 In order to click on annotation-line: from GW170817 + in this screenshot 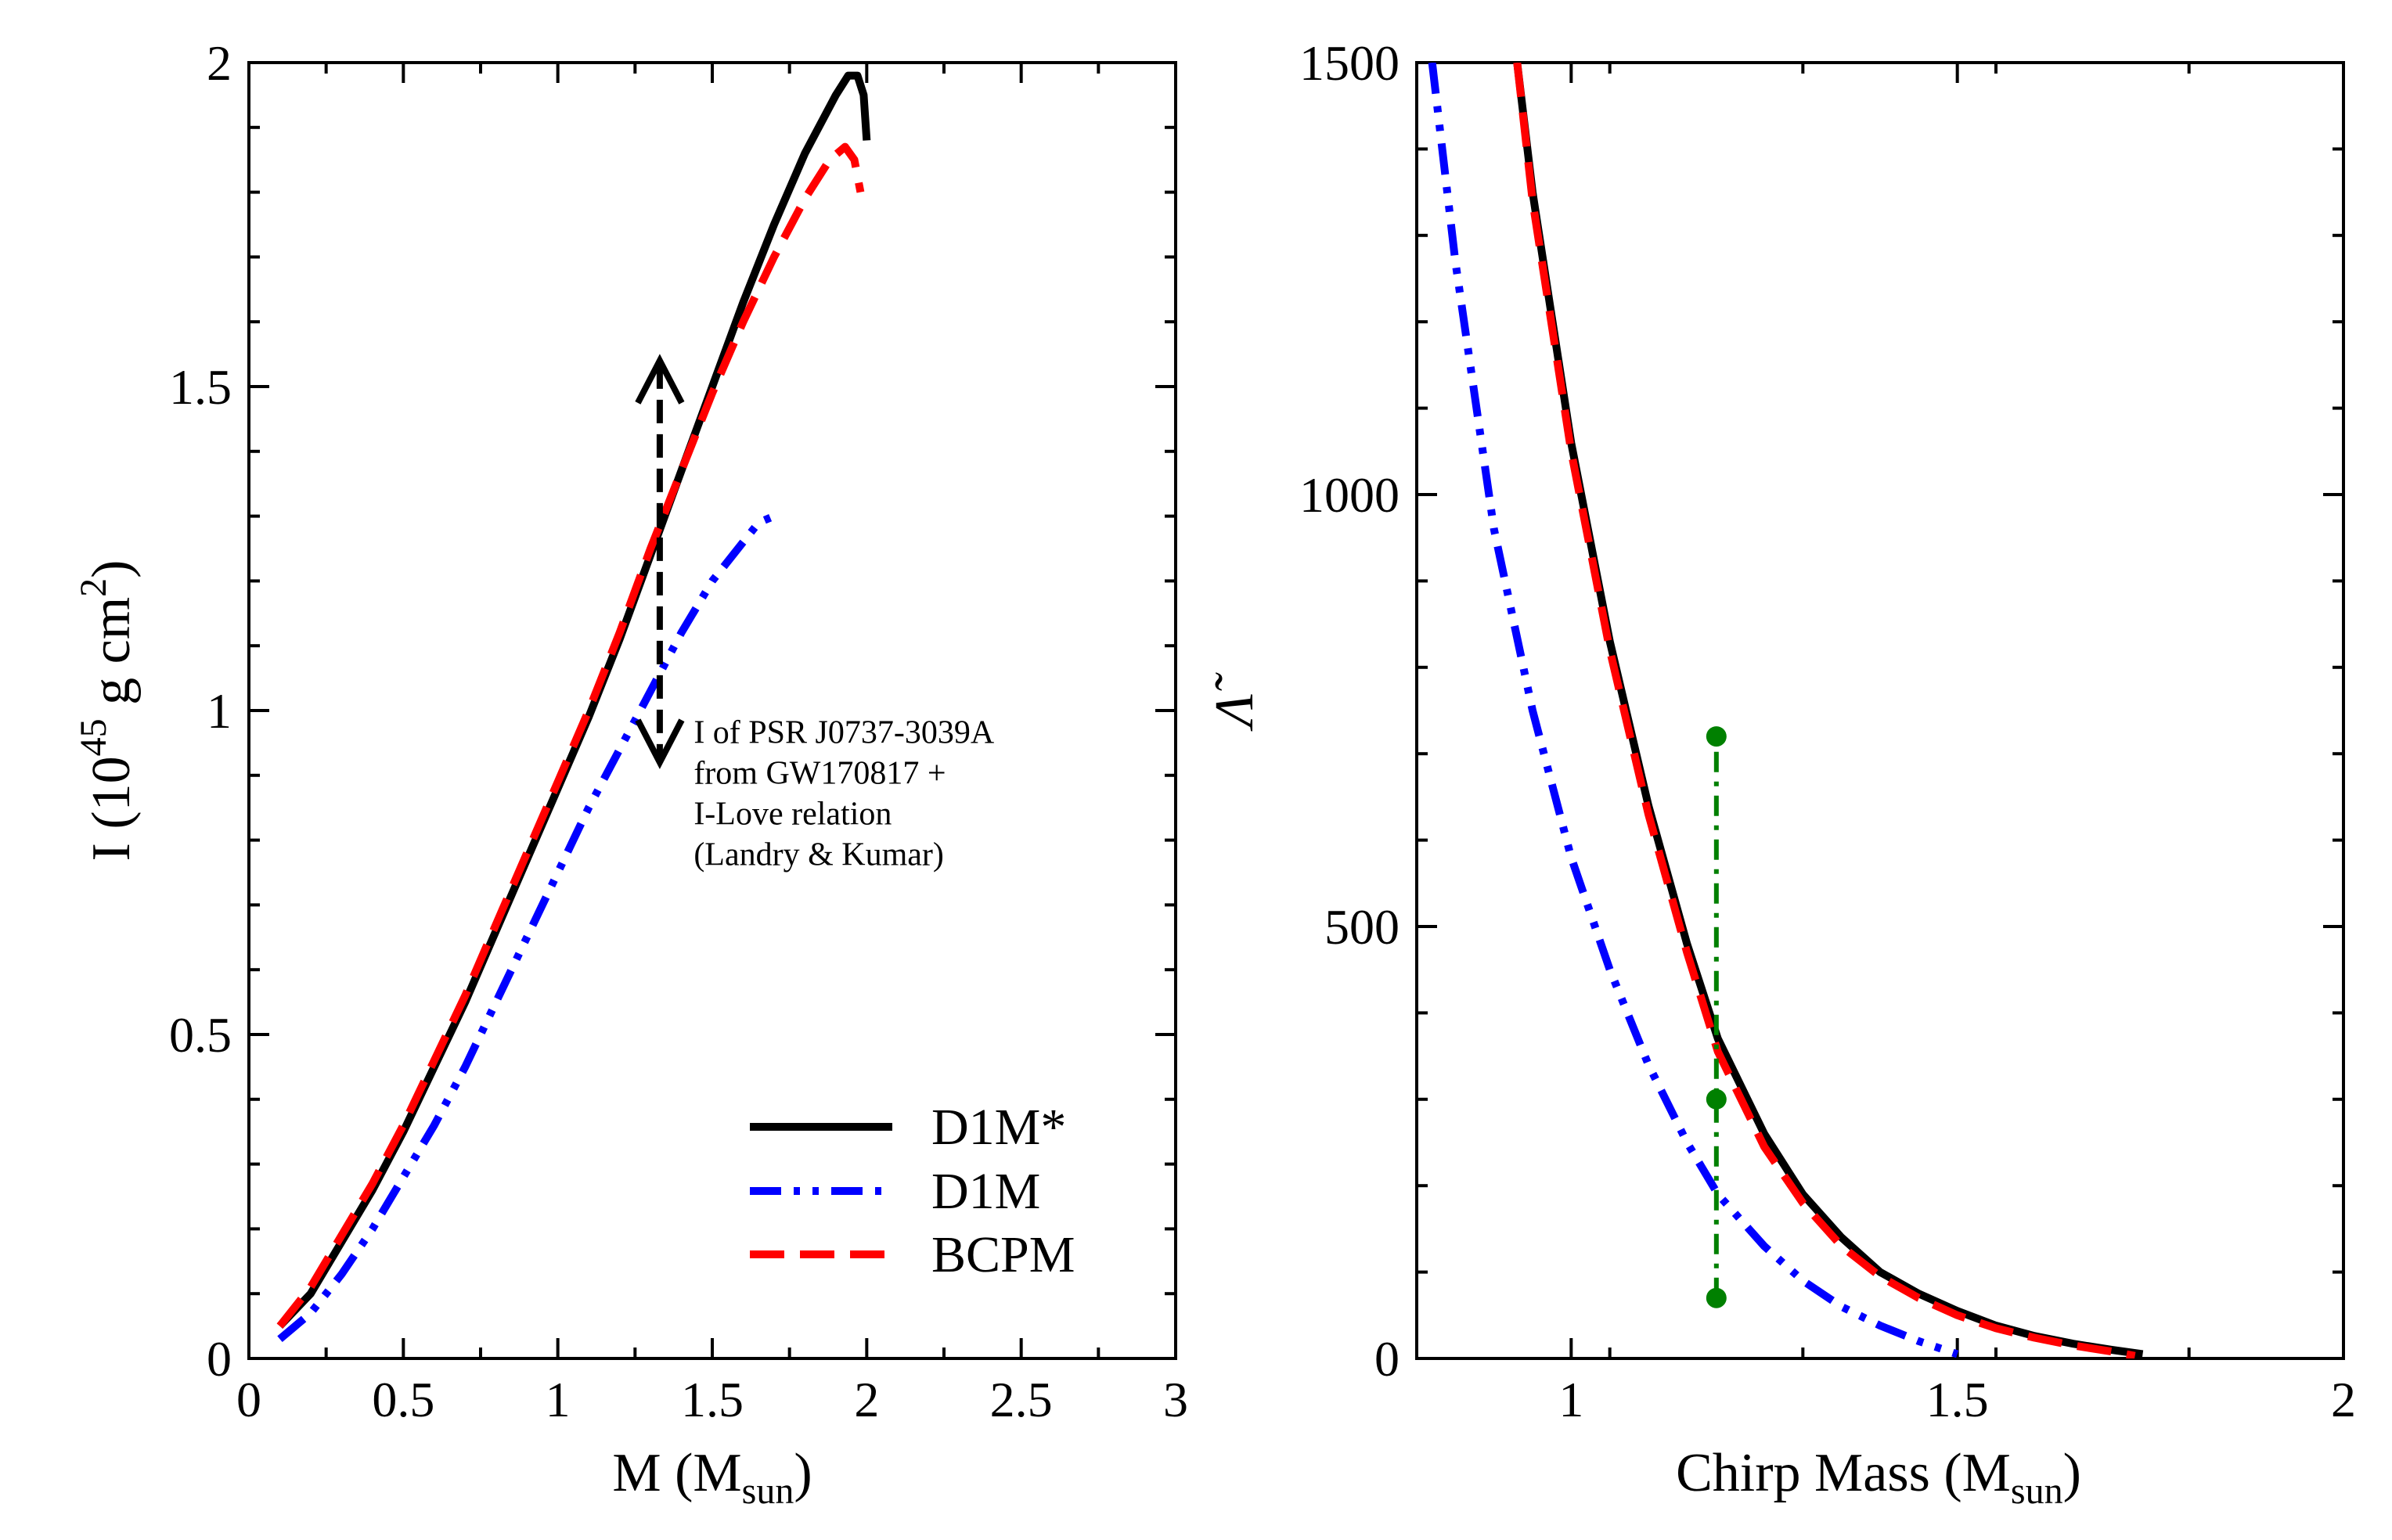, I will do `click(819, 773)`.